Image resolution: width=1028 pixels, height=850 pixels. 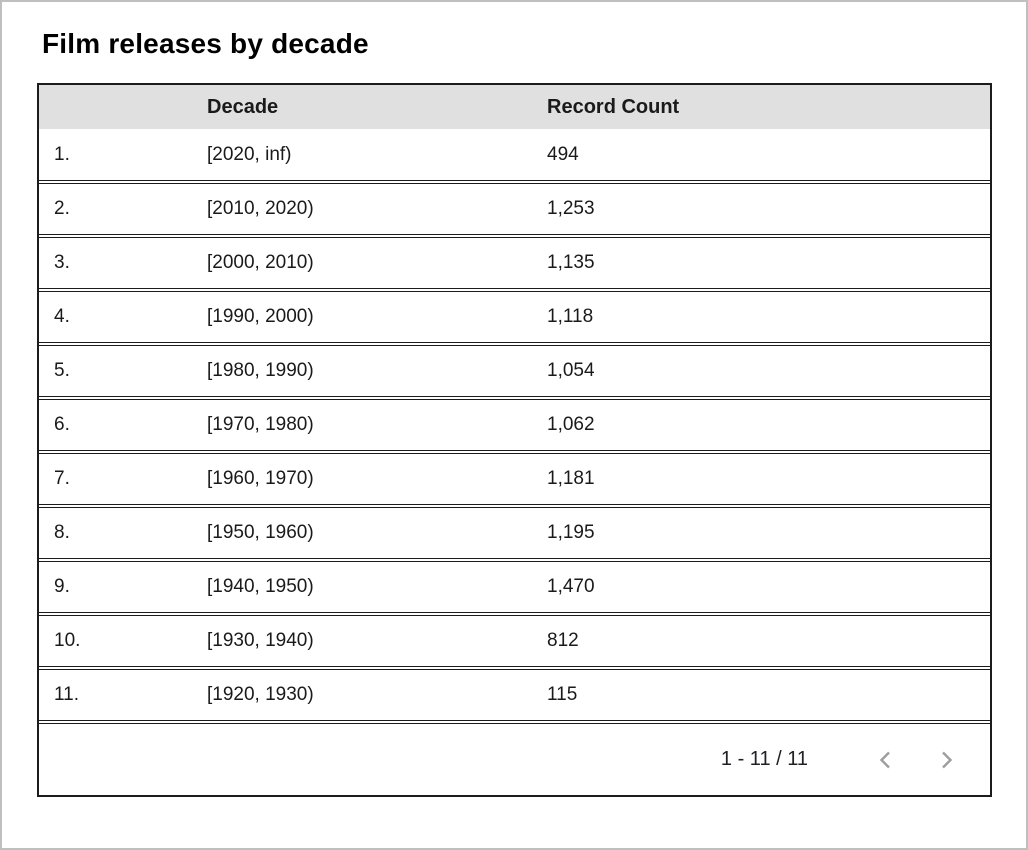 I want to click on row-index: 11., so click(x=67, y=694).